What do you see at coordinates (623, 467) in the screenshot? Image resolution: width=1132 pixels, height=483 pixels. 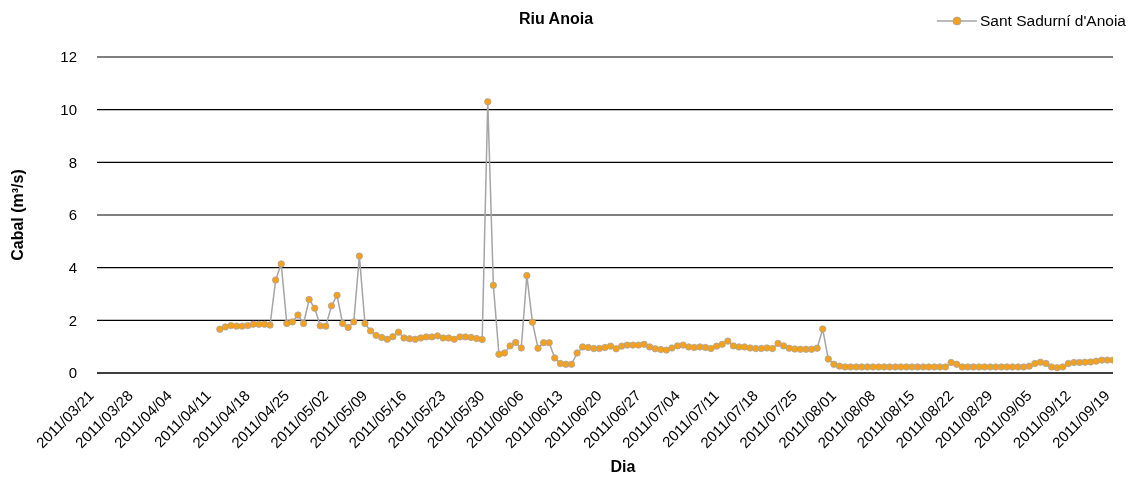 I see `x-axis-title: Dia` at bounding box center [623, 467].